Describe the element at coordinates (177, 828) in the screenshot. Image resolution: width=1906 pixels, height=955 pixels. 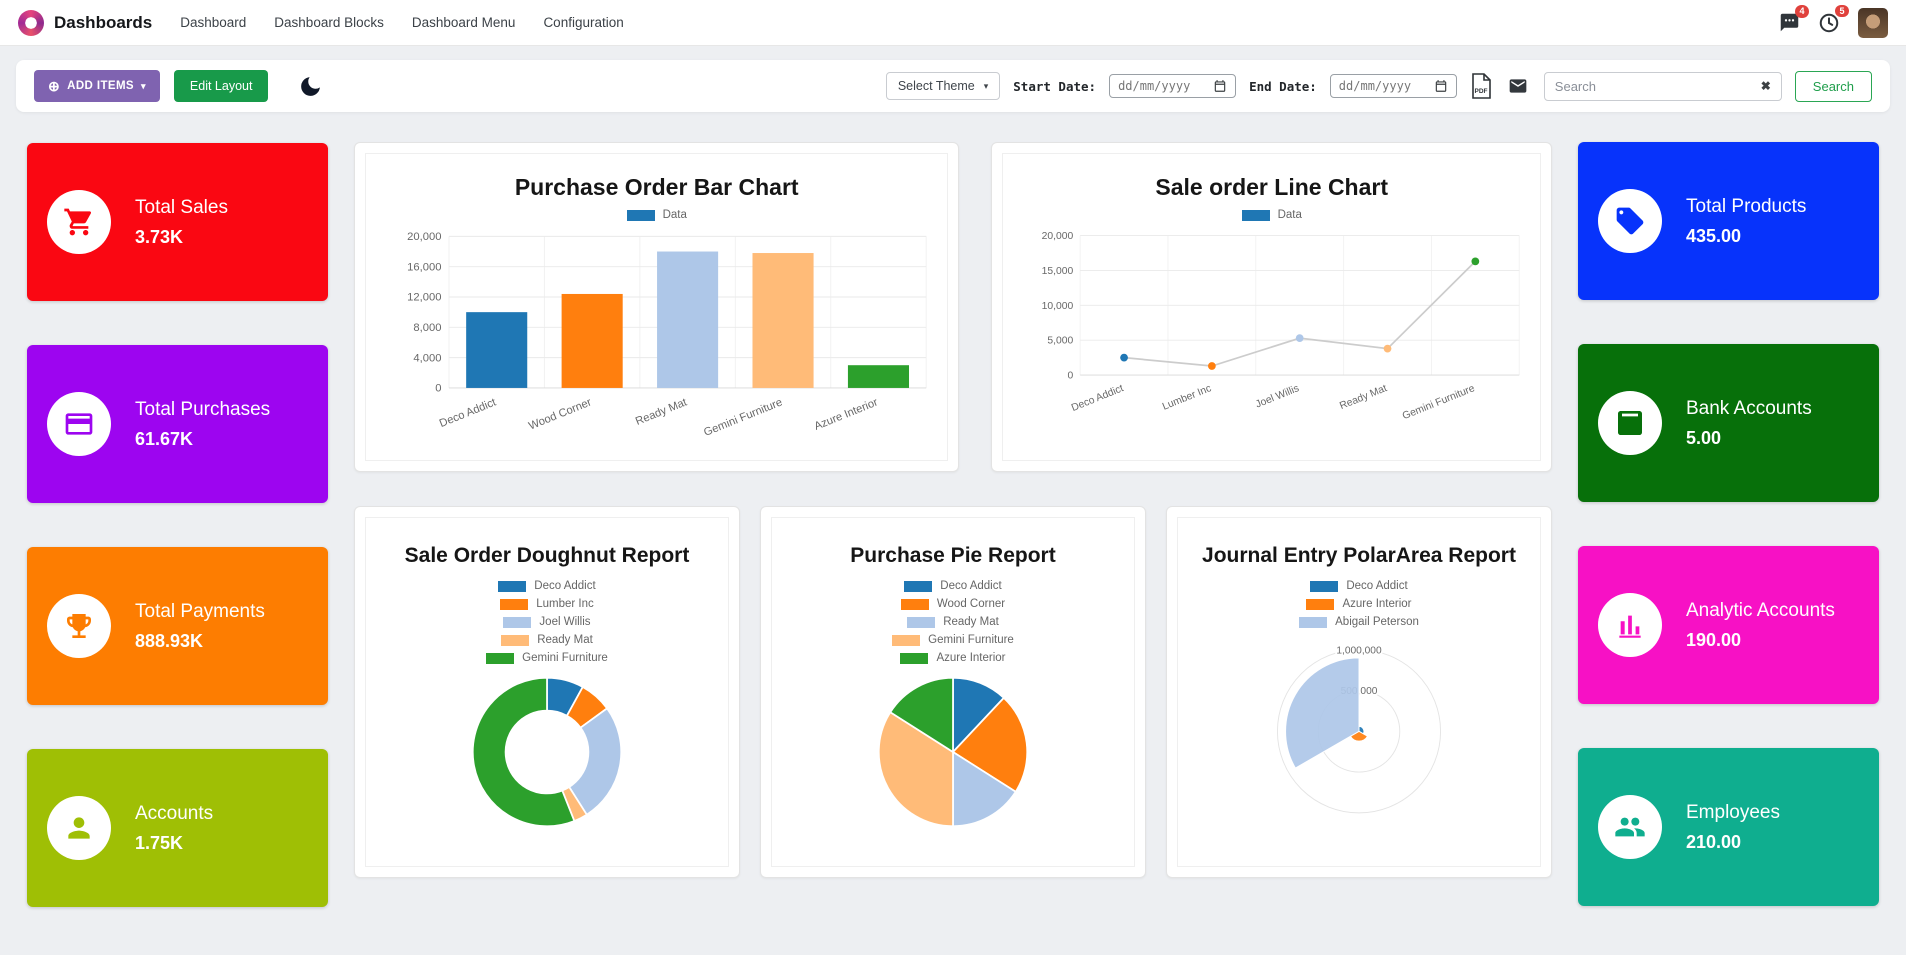
I see `kpi-accounts: Accounts 1.75K` at that location.